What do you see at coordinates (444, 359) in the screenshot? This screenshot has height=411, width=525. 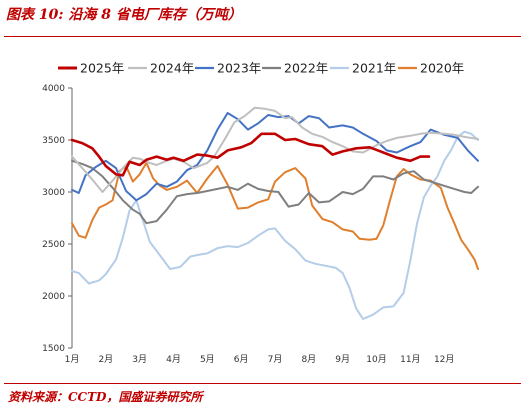 I see `x-tick-label: 12月` at bounding box center [444, 359].